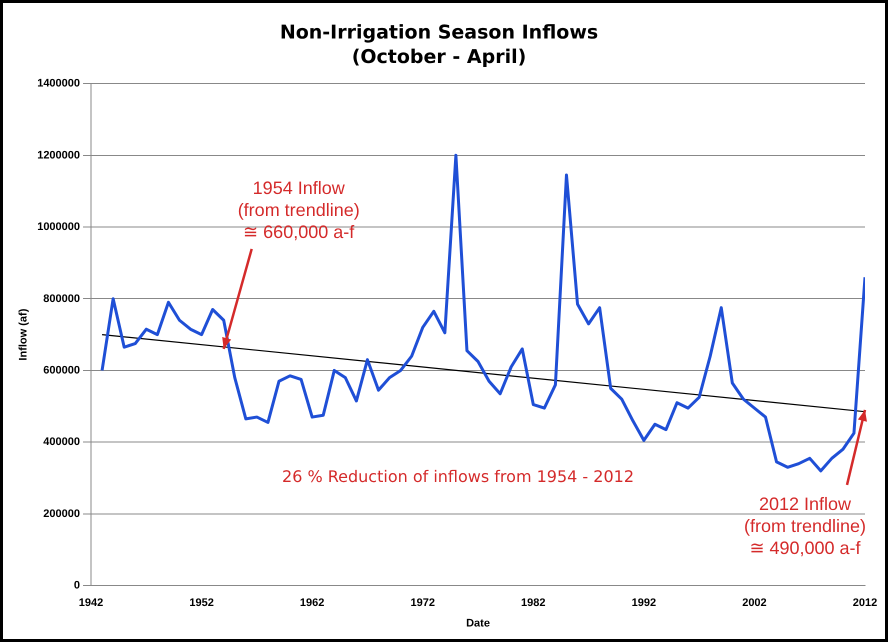  What do you see at coordinates (478, 623) in the screenshot?
I see `x-axis-title: Date` at bounding box center [478, 623].